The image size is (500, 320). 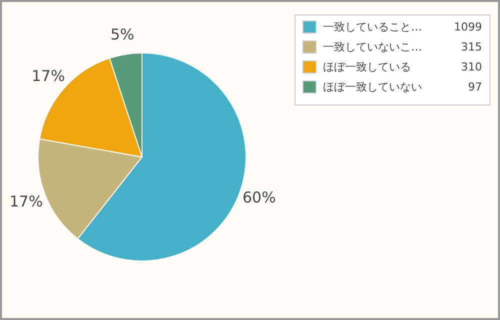 What do you see at coordinates (475, 87) in the screenshot?
I see `text: 97` at bounding box center [475, 87].